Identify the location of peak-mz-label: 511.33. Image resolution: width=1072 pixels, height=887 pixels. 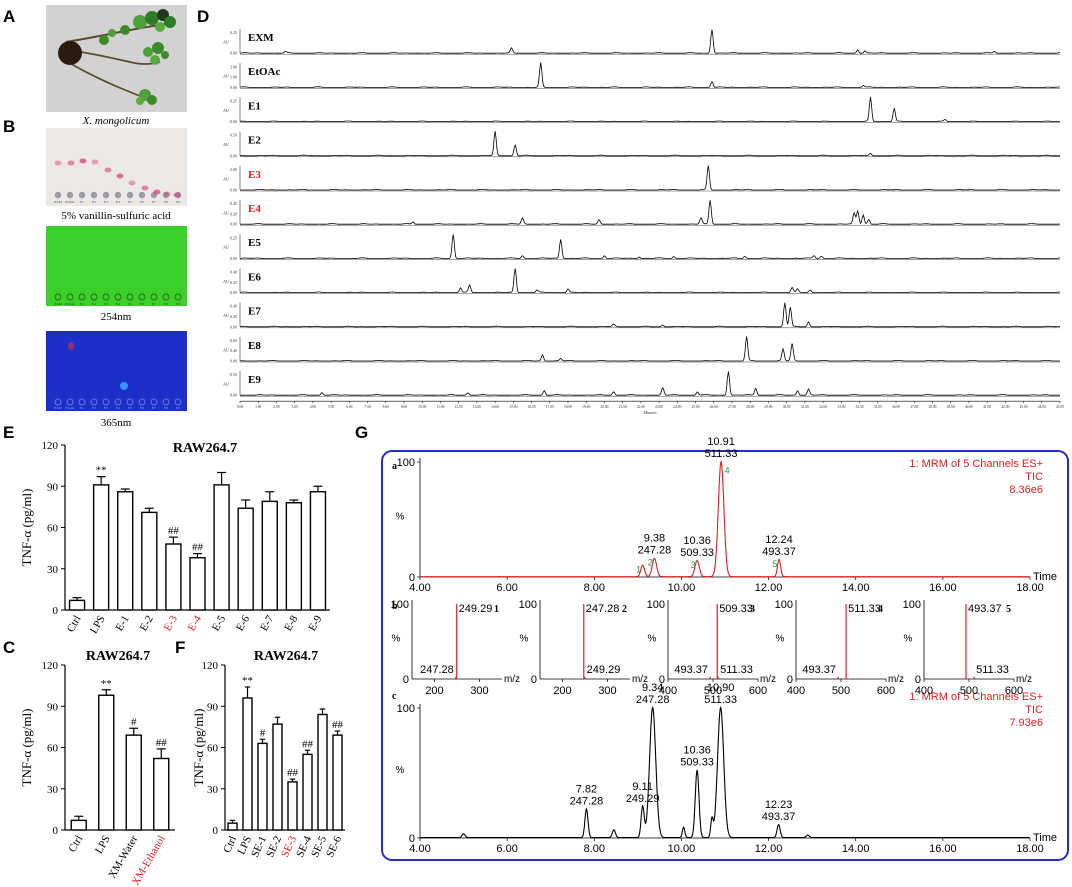
(720, 700).